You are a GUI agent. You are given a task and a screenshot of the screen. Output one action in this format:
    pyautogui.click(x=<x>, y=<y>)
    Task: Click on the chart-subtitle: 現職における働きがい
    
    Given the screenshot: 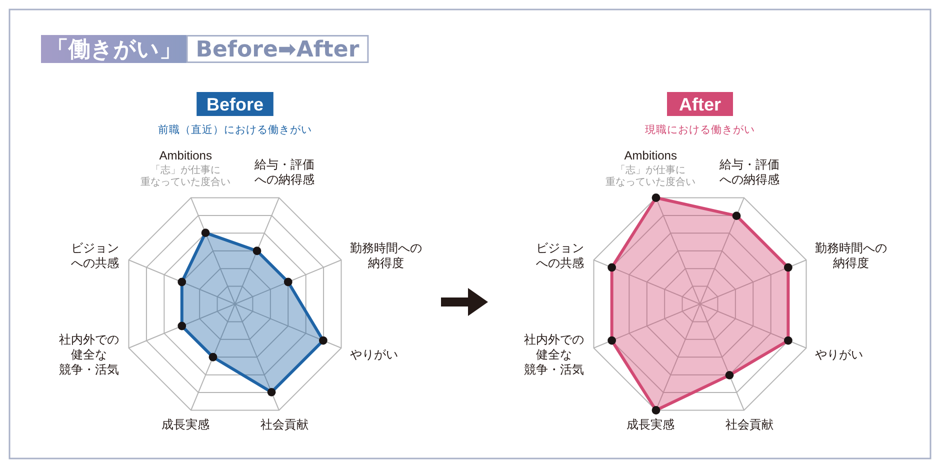 What is the action you would take?
    pyautogui.click(x=700, y=129)
    